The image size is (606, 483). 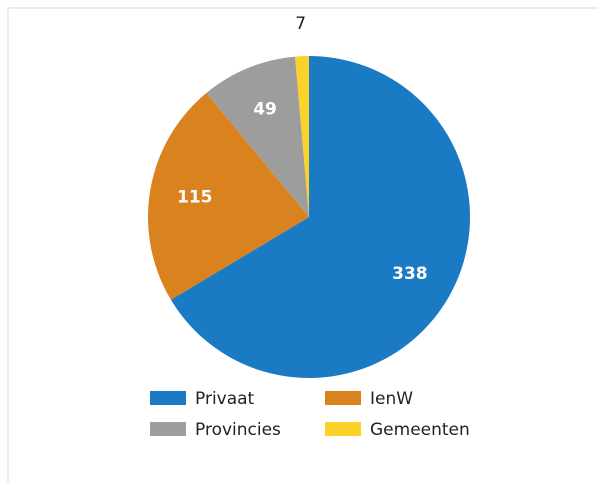 I want to click on legend-label: Gemeenten, so click(x=420, y=430).